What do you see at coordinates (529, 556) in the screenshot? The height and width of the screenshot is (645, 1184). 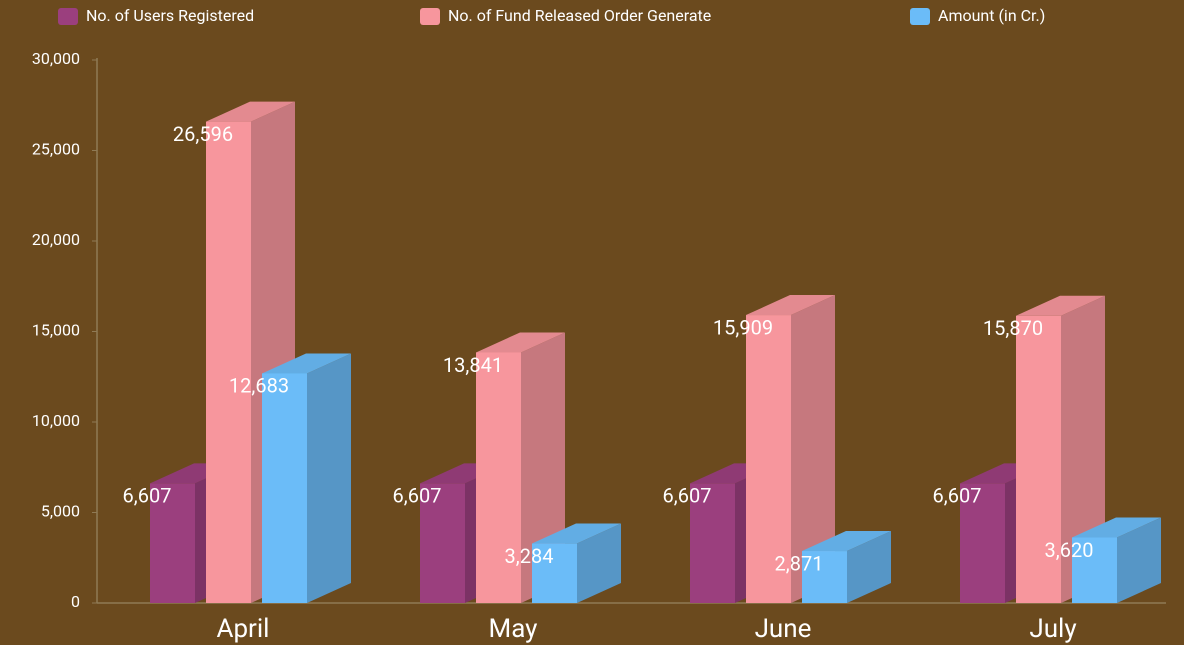 I see `value-label: 3,284` at bounding box center [529, 556].